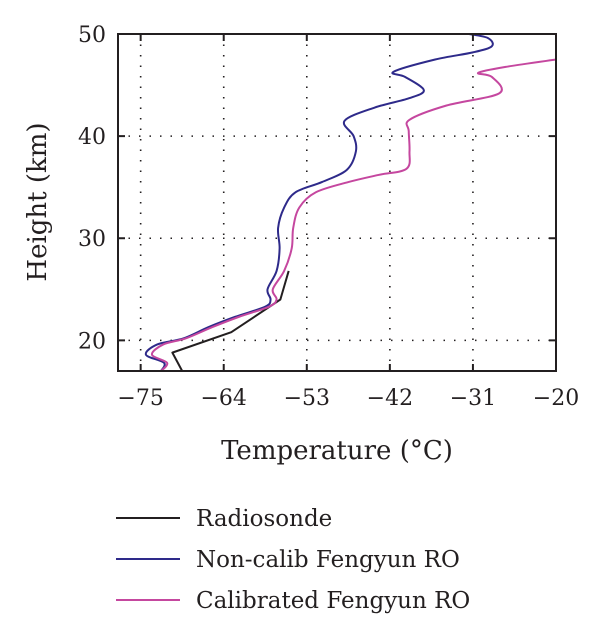  Describe the element at coordinates (38, 201) in the screenshot. I see `y-axis-title: Height (km)` at that location.